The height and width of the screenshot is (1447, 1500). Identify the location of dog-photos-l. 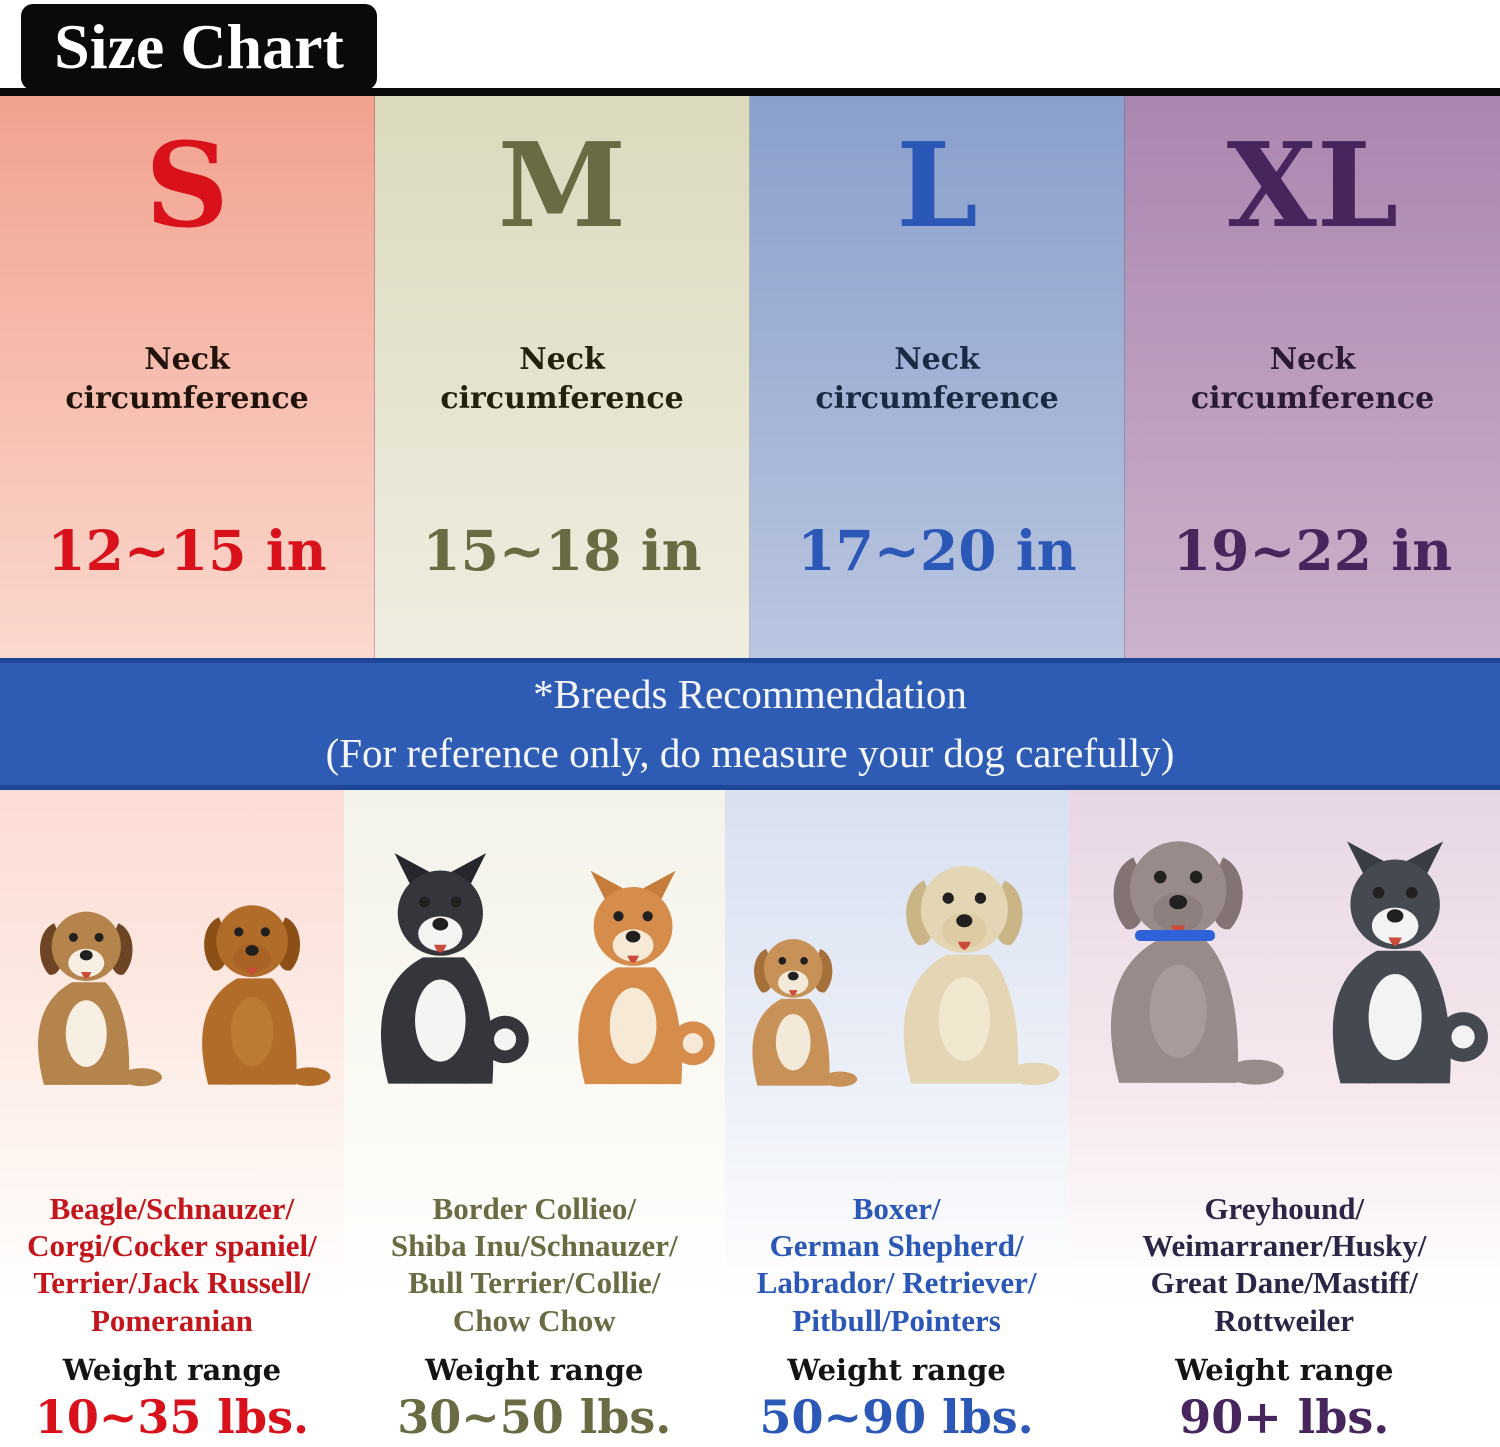
(896, 940).